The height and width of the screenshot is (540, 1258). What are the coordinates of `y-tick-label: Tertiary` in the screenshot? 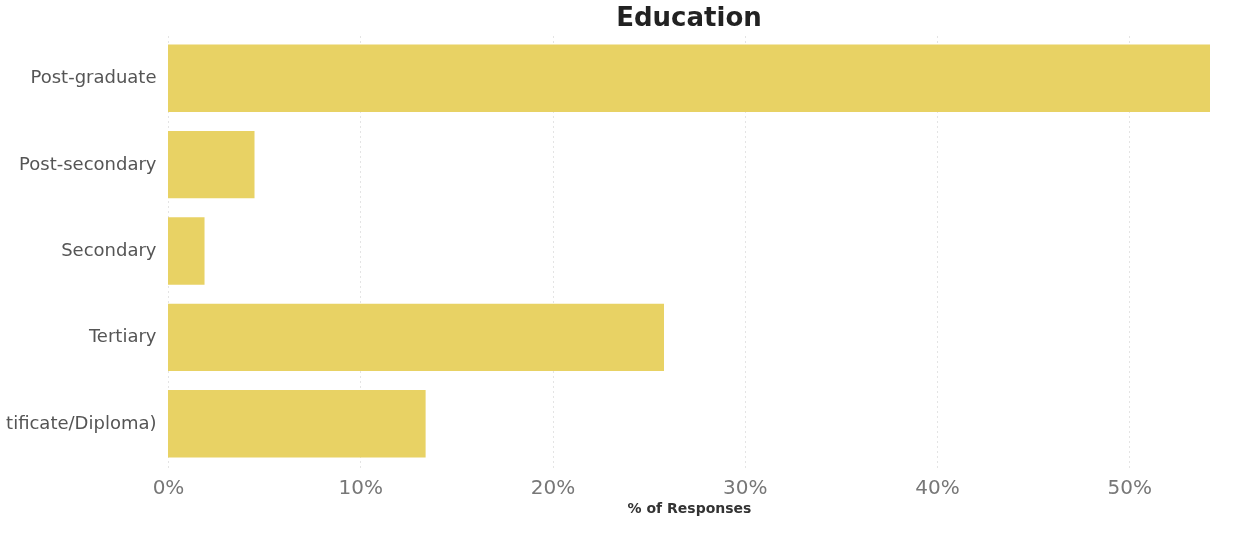 It's located at (122, 336).